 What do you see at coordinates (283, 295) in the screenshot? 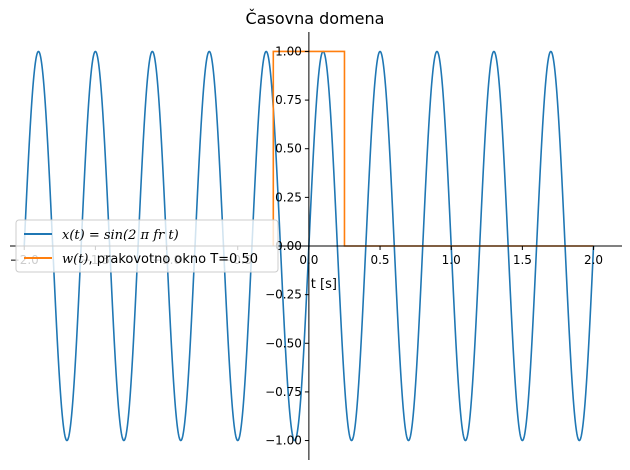
I see `y-tick-label: −0.25` at bounding box center [283, 295].